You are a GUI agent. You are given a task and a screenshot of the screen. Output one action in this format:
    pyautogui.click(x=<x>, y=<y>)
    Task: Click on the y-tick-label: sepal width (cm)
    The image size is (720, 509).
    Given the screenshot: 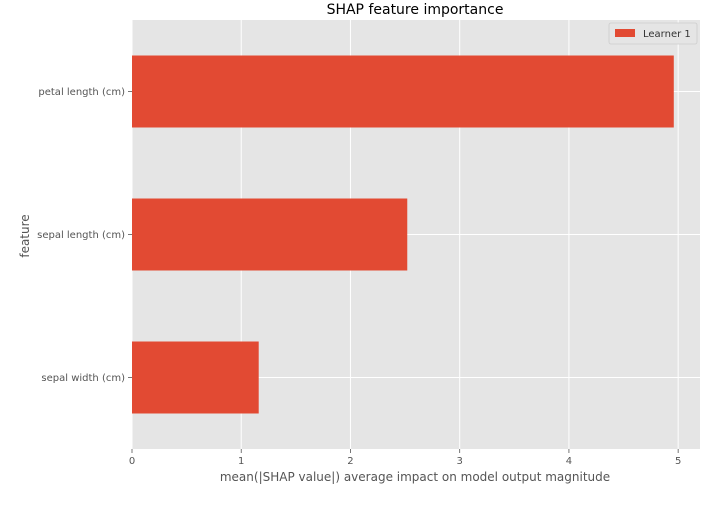 What is the action you would take?
    pyautogui.click(x=83, y=378)
    